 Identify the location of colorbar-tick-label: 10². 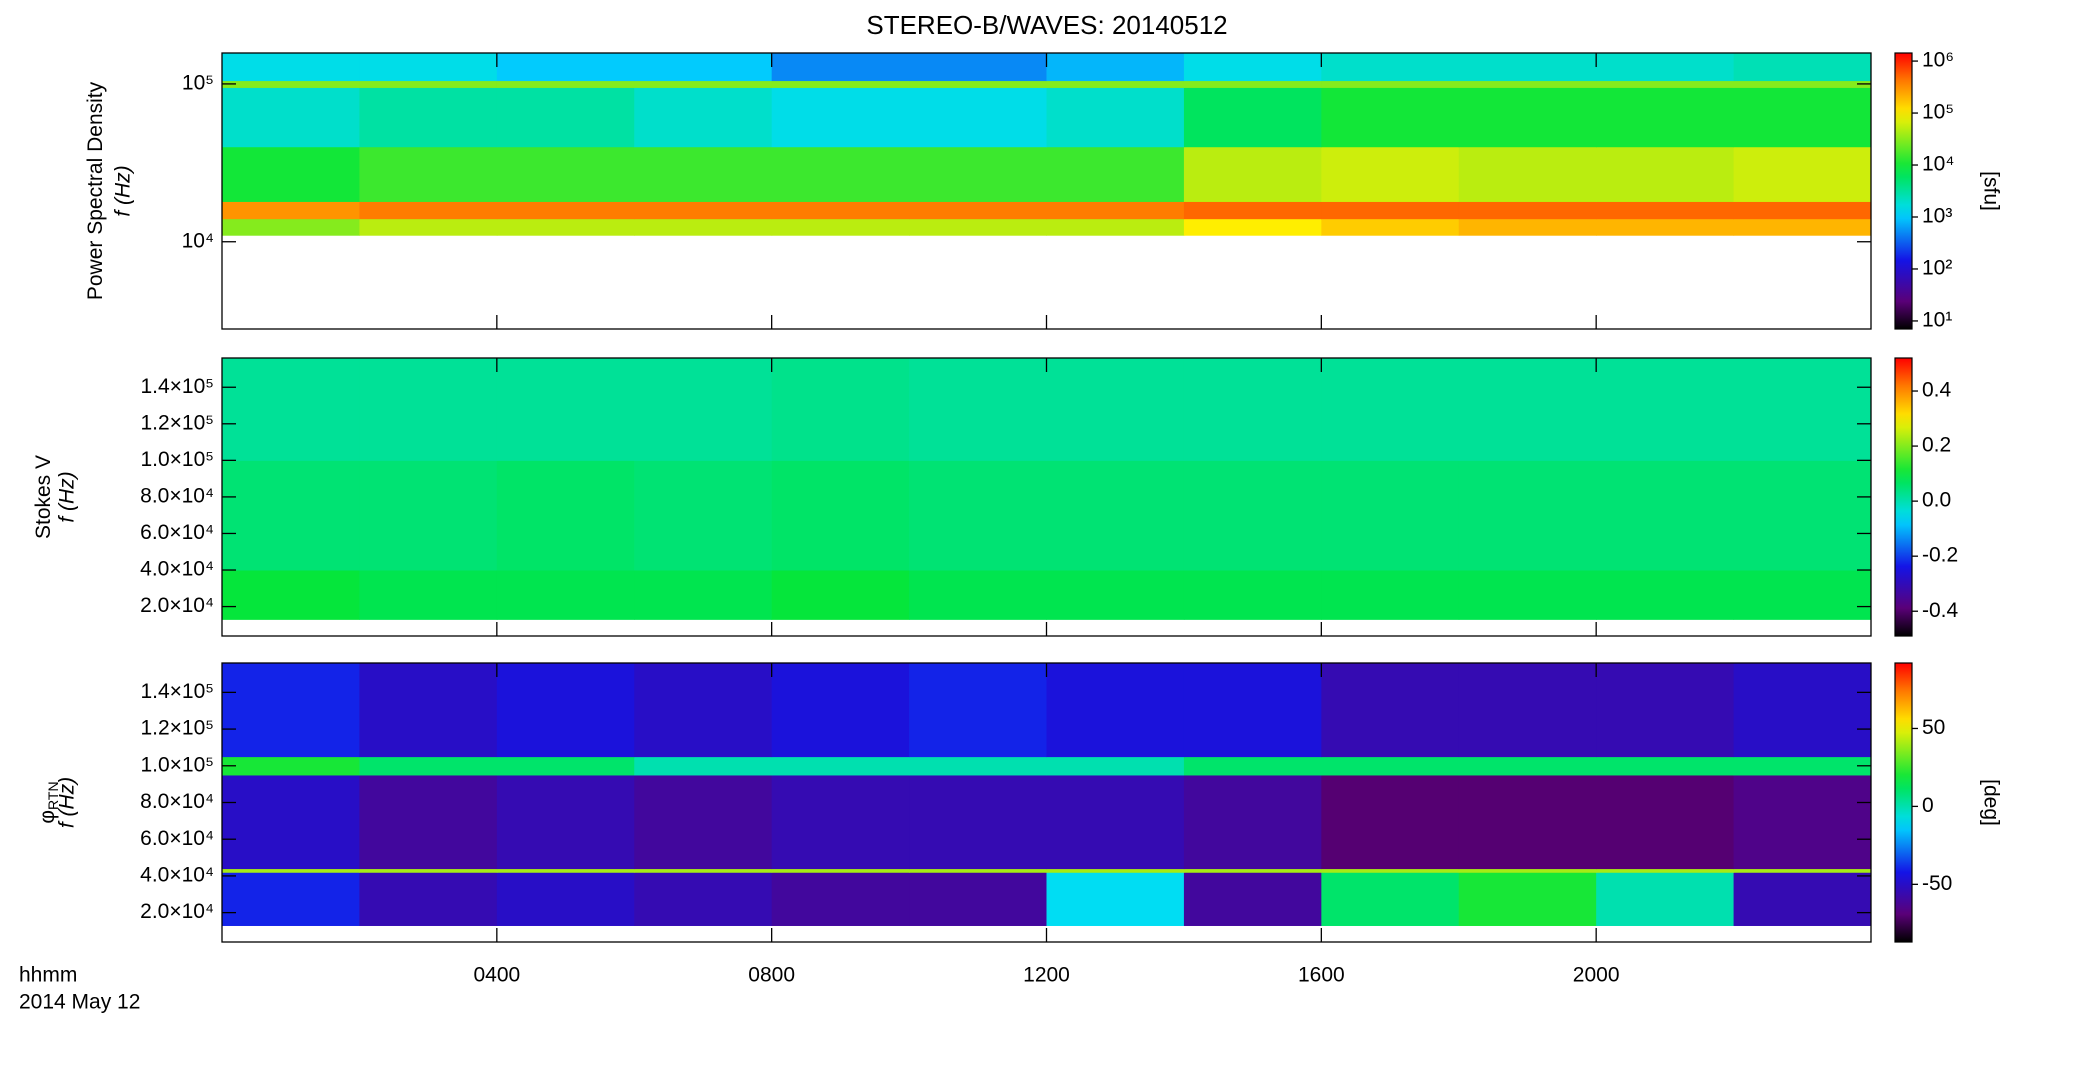
(1937, 268).